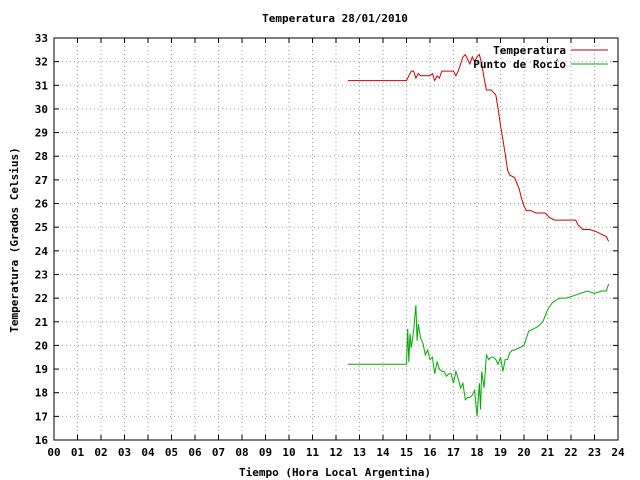 Image resolution: width=640 pixels, height=480 pixels. What do you see at coordinates (171, 452) in the screenshot?
I see `x-tick-label: 05` at bounding box center [171, 452].